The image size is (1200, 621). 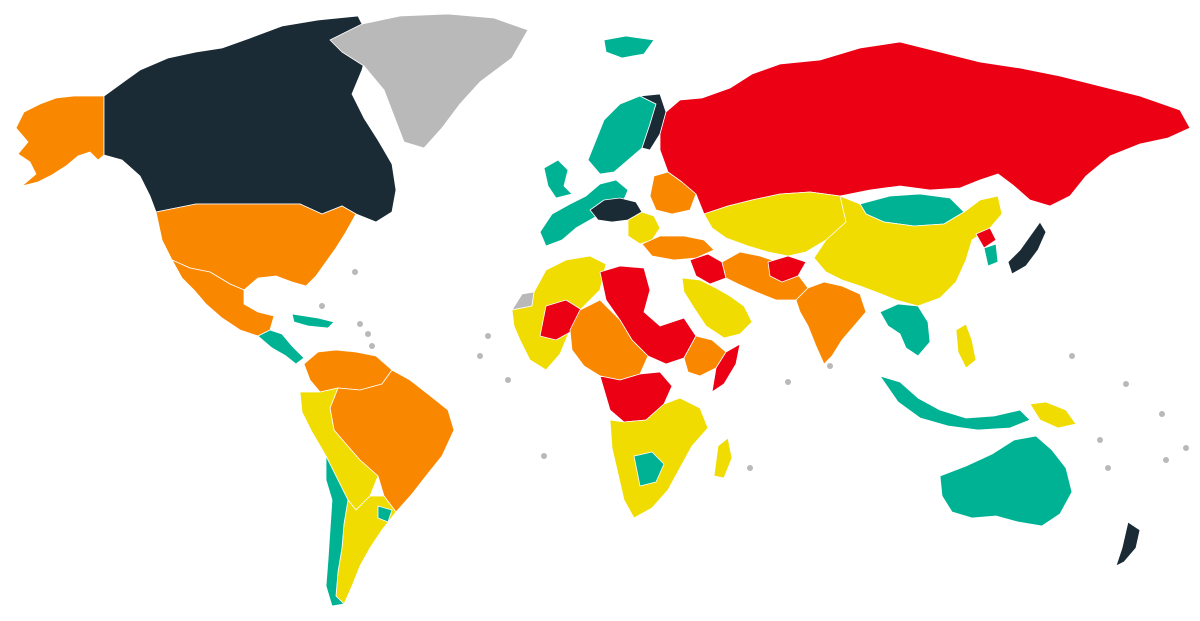 What do you see at coordinates (1006, 481) in the screenshot?
I see `region-australia` at bounding box center [1006, 481].